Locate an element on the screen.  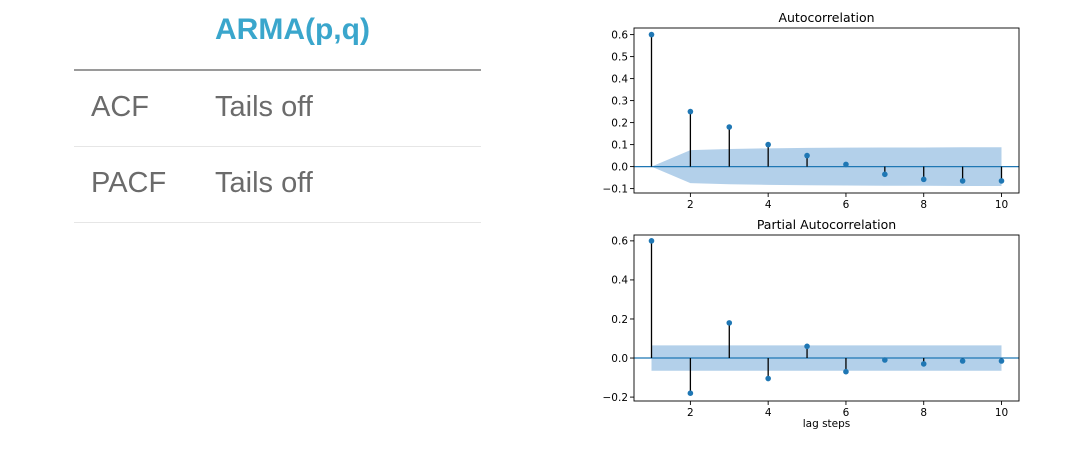
pacf-y-tick-label: 0.2 is located at coordinates (619, 320).